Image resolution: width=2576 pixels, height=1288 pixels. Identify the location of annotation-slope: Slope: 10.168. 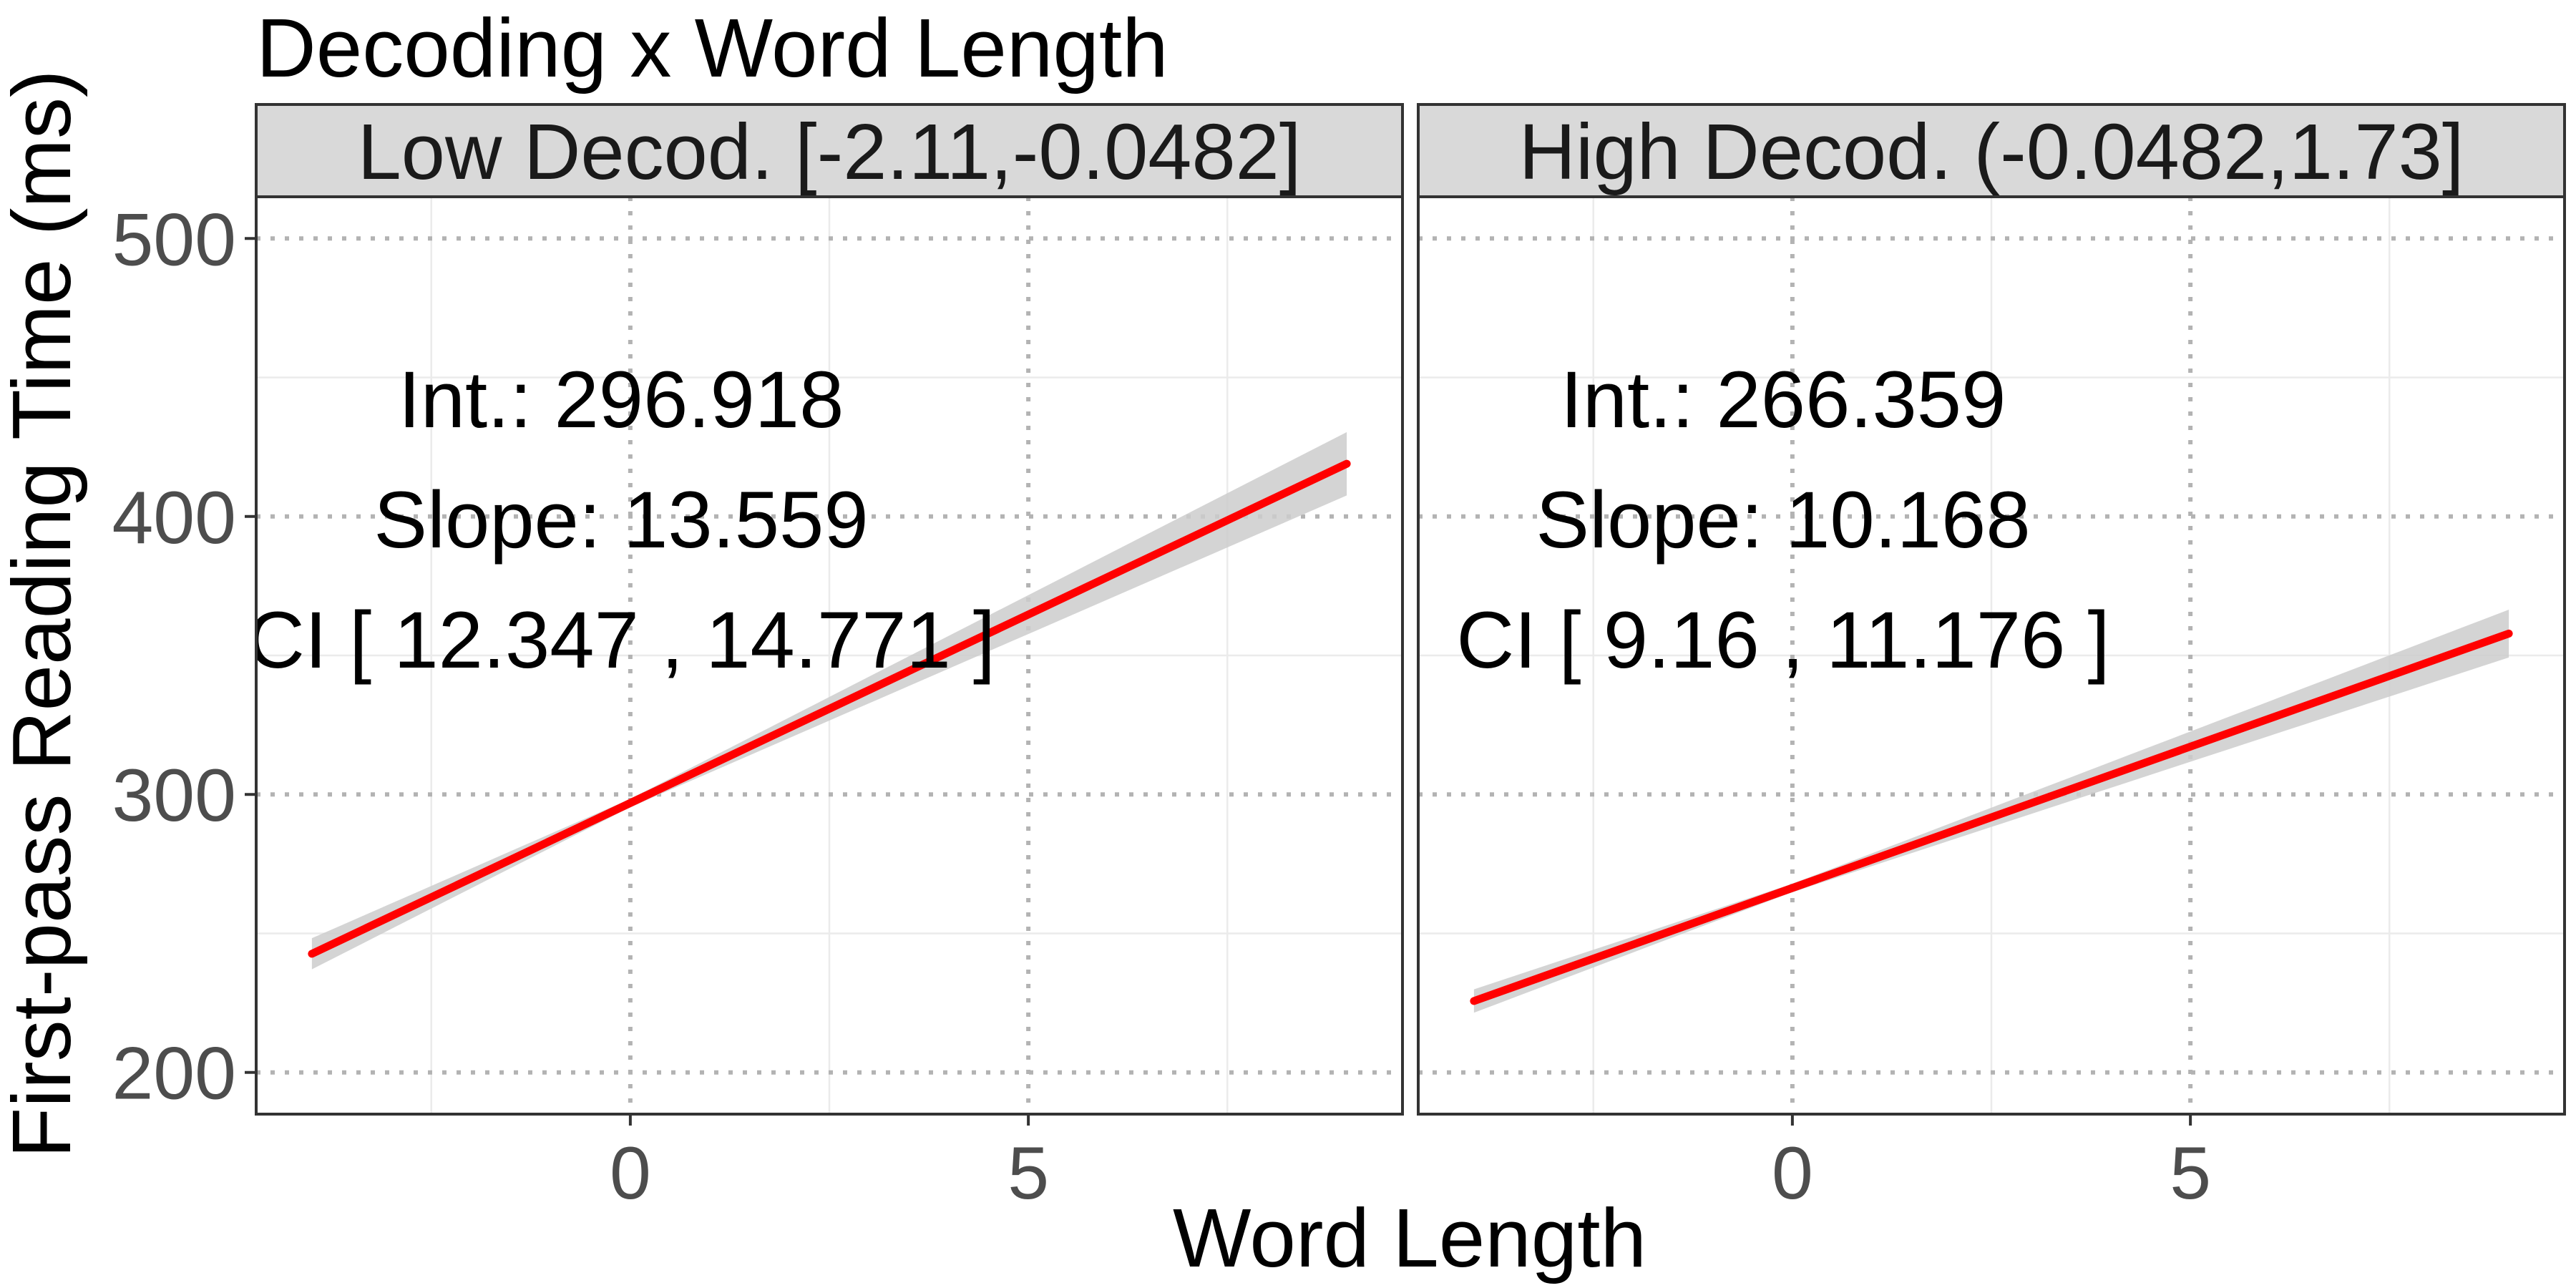
(1783, 520).